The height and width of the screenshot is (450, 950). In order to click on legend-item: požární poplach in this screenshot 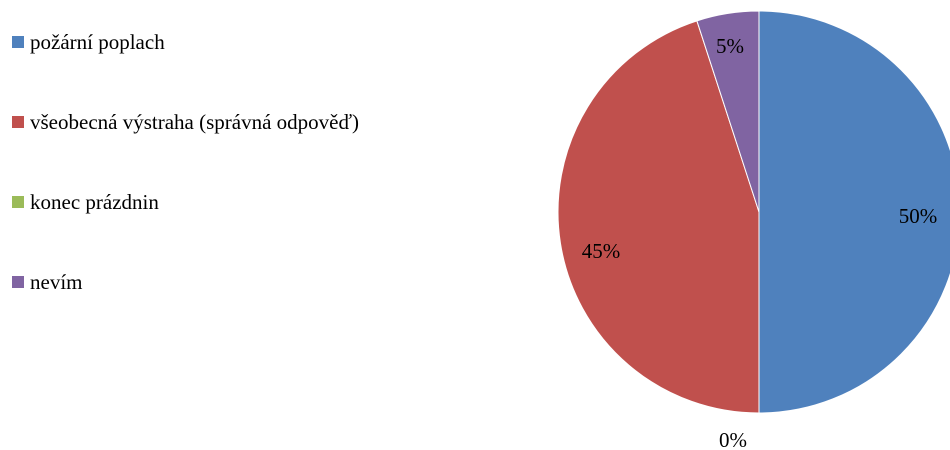, I will do `click(88, 42)`.